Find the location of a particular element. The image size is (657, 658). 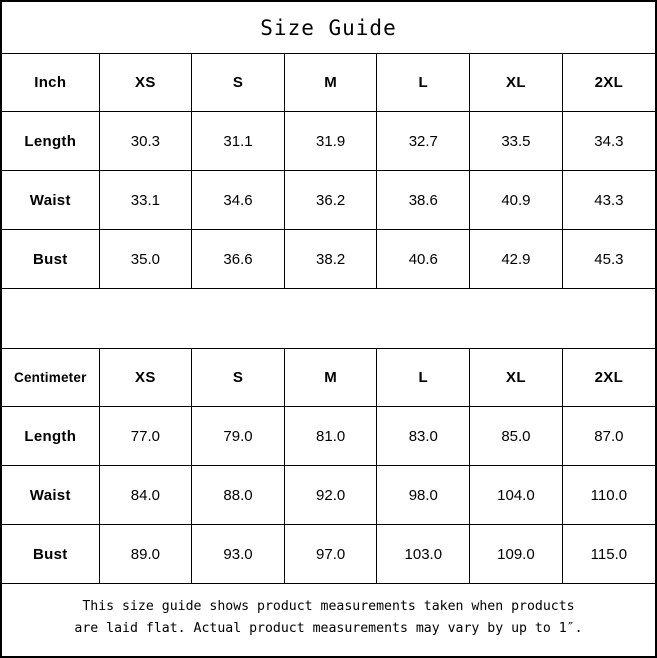

cell-cm-length-m: 81.0 is located at coordinates (331, 436).